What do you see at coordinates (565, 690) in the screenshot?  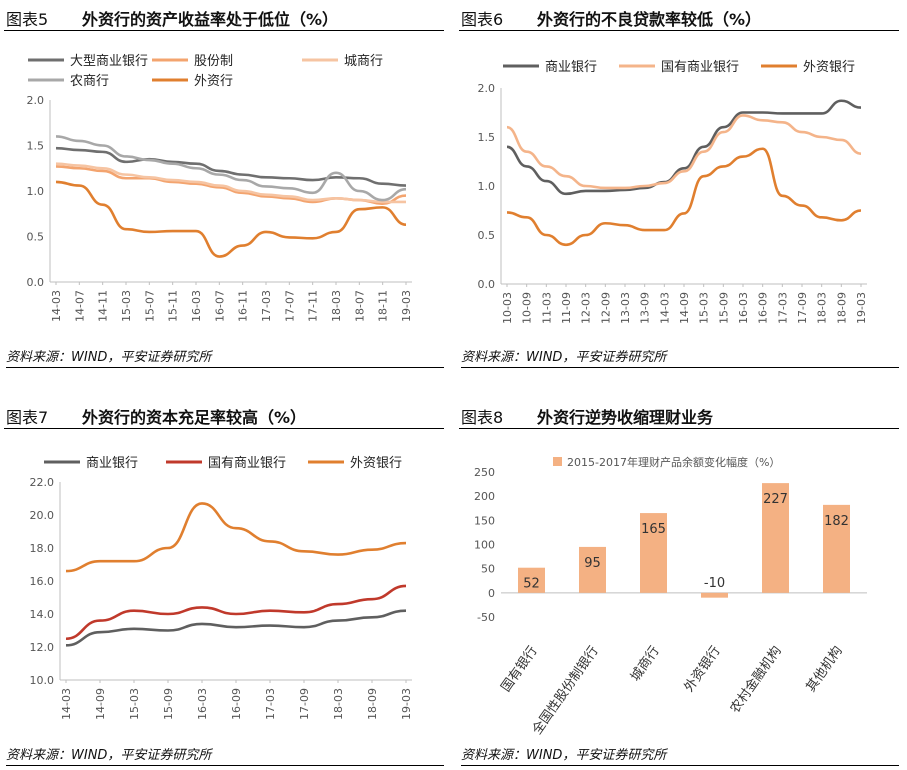 I see `category-label-2: 全国性股份制银行` at bounding box center [565, 690].